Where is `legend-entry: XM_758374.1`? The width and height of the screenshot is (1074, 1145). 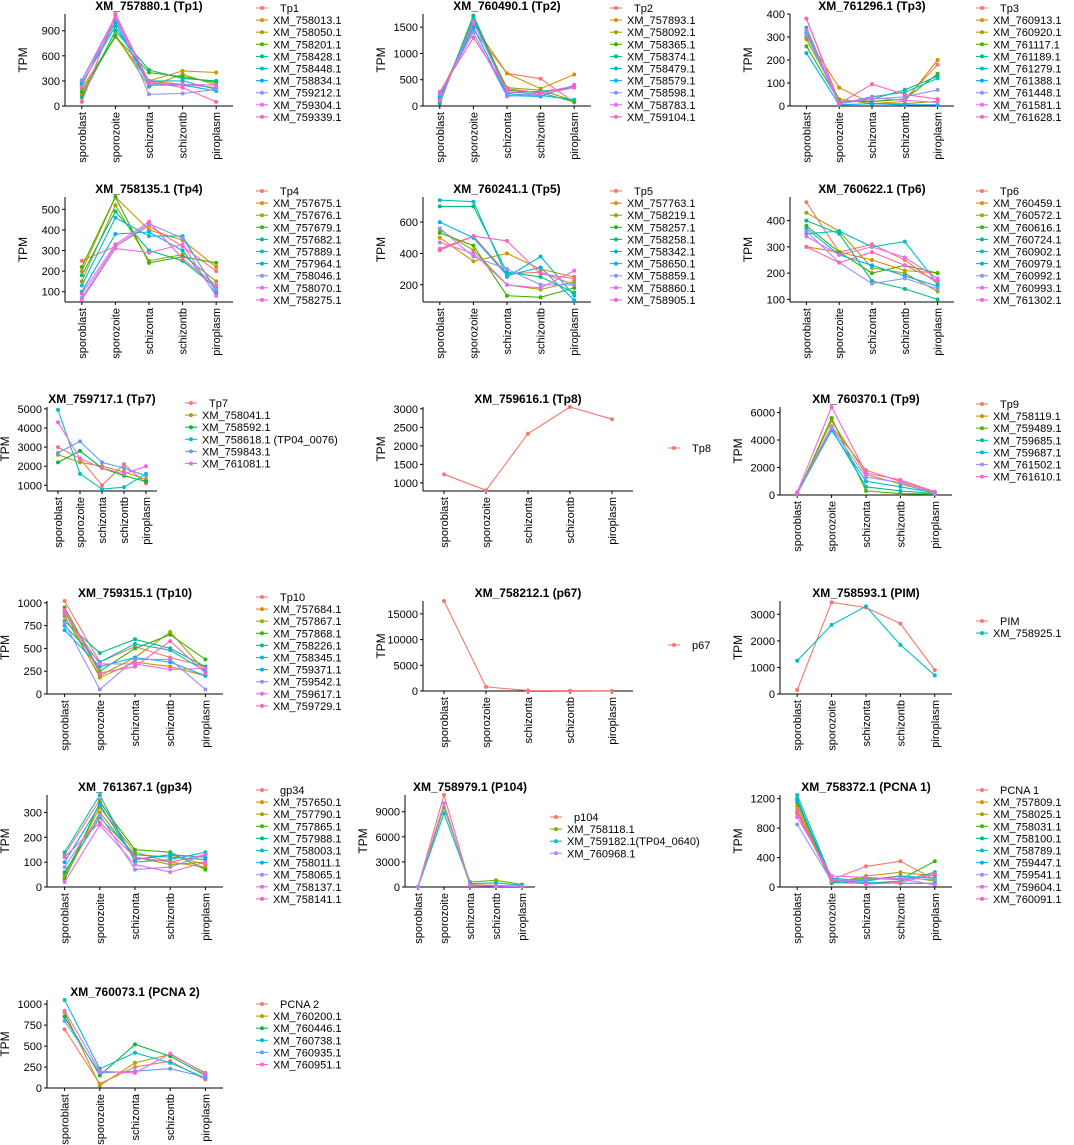
legend-entry: XM_758374.1 is located at coordinates (661, 57).